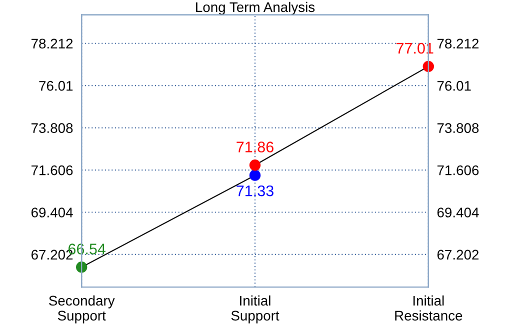 Image resolution: width=510 pixels, height=330 pixels. I want to click on chart-title: Long Term Analysis, so click(255, 8).